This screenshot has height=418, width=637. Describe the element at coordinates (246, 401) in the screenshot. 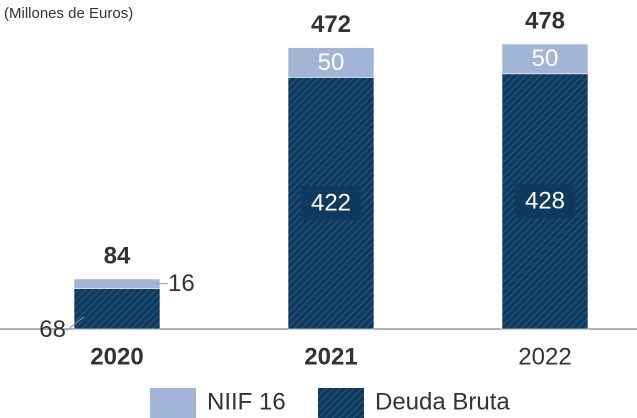

I see `legend-label: NIIF 16` at that location.